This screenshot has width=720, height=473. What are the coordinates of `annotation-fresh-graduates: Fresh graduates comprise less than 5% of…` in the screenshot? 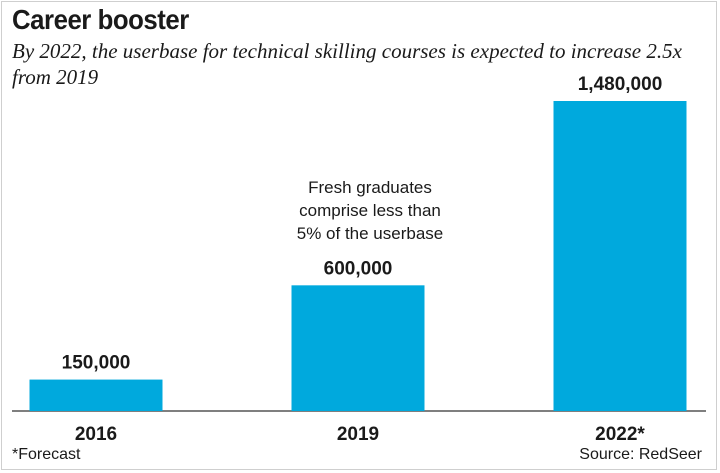 It's located at (370, 210).